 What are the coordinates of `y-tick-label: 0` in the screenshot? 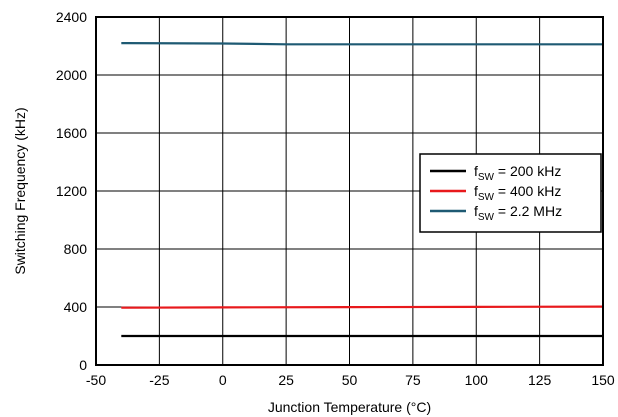 It's located at (83, 365).